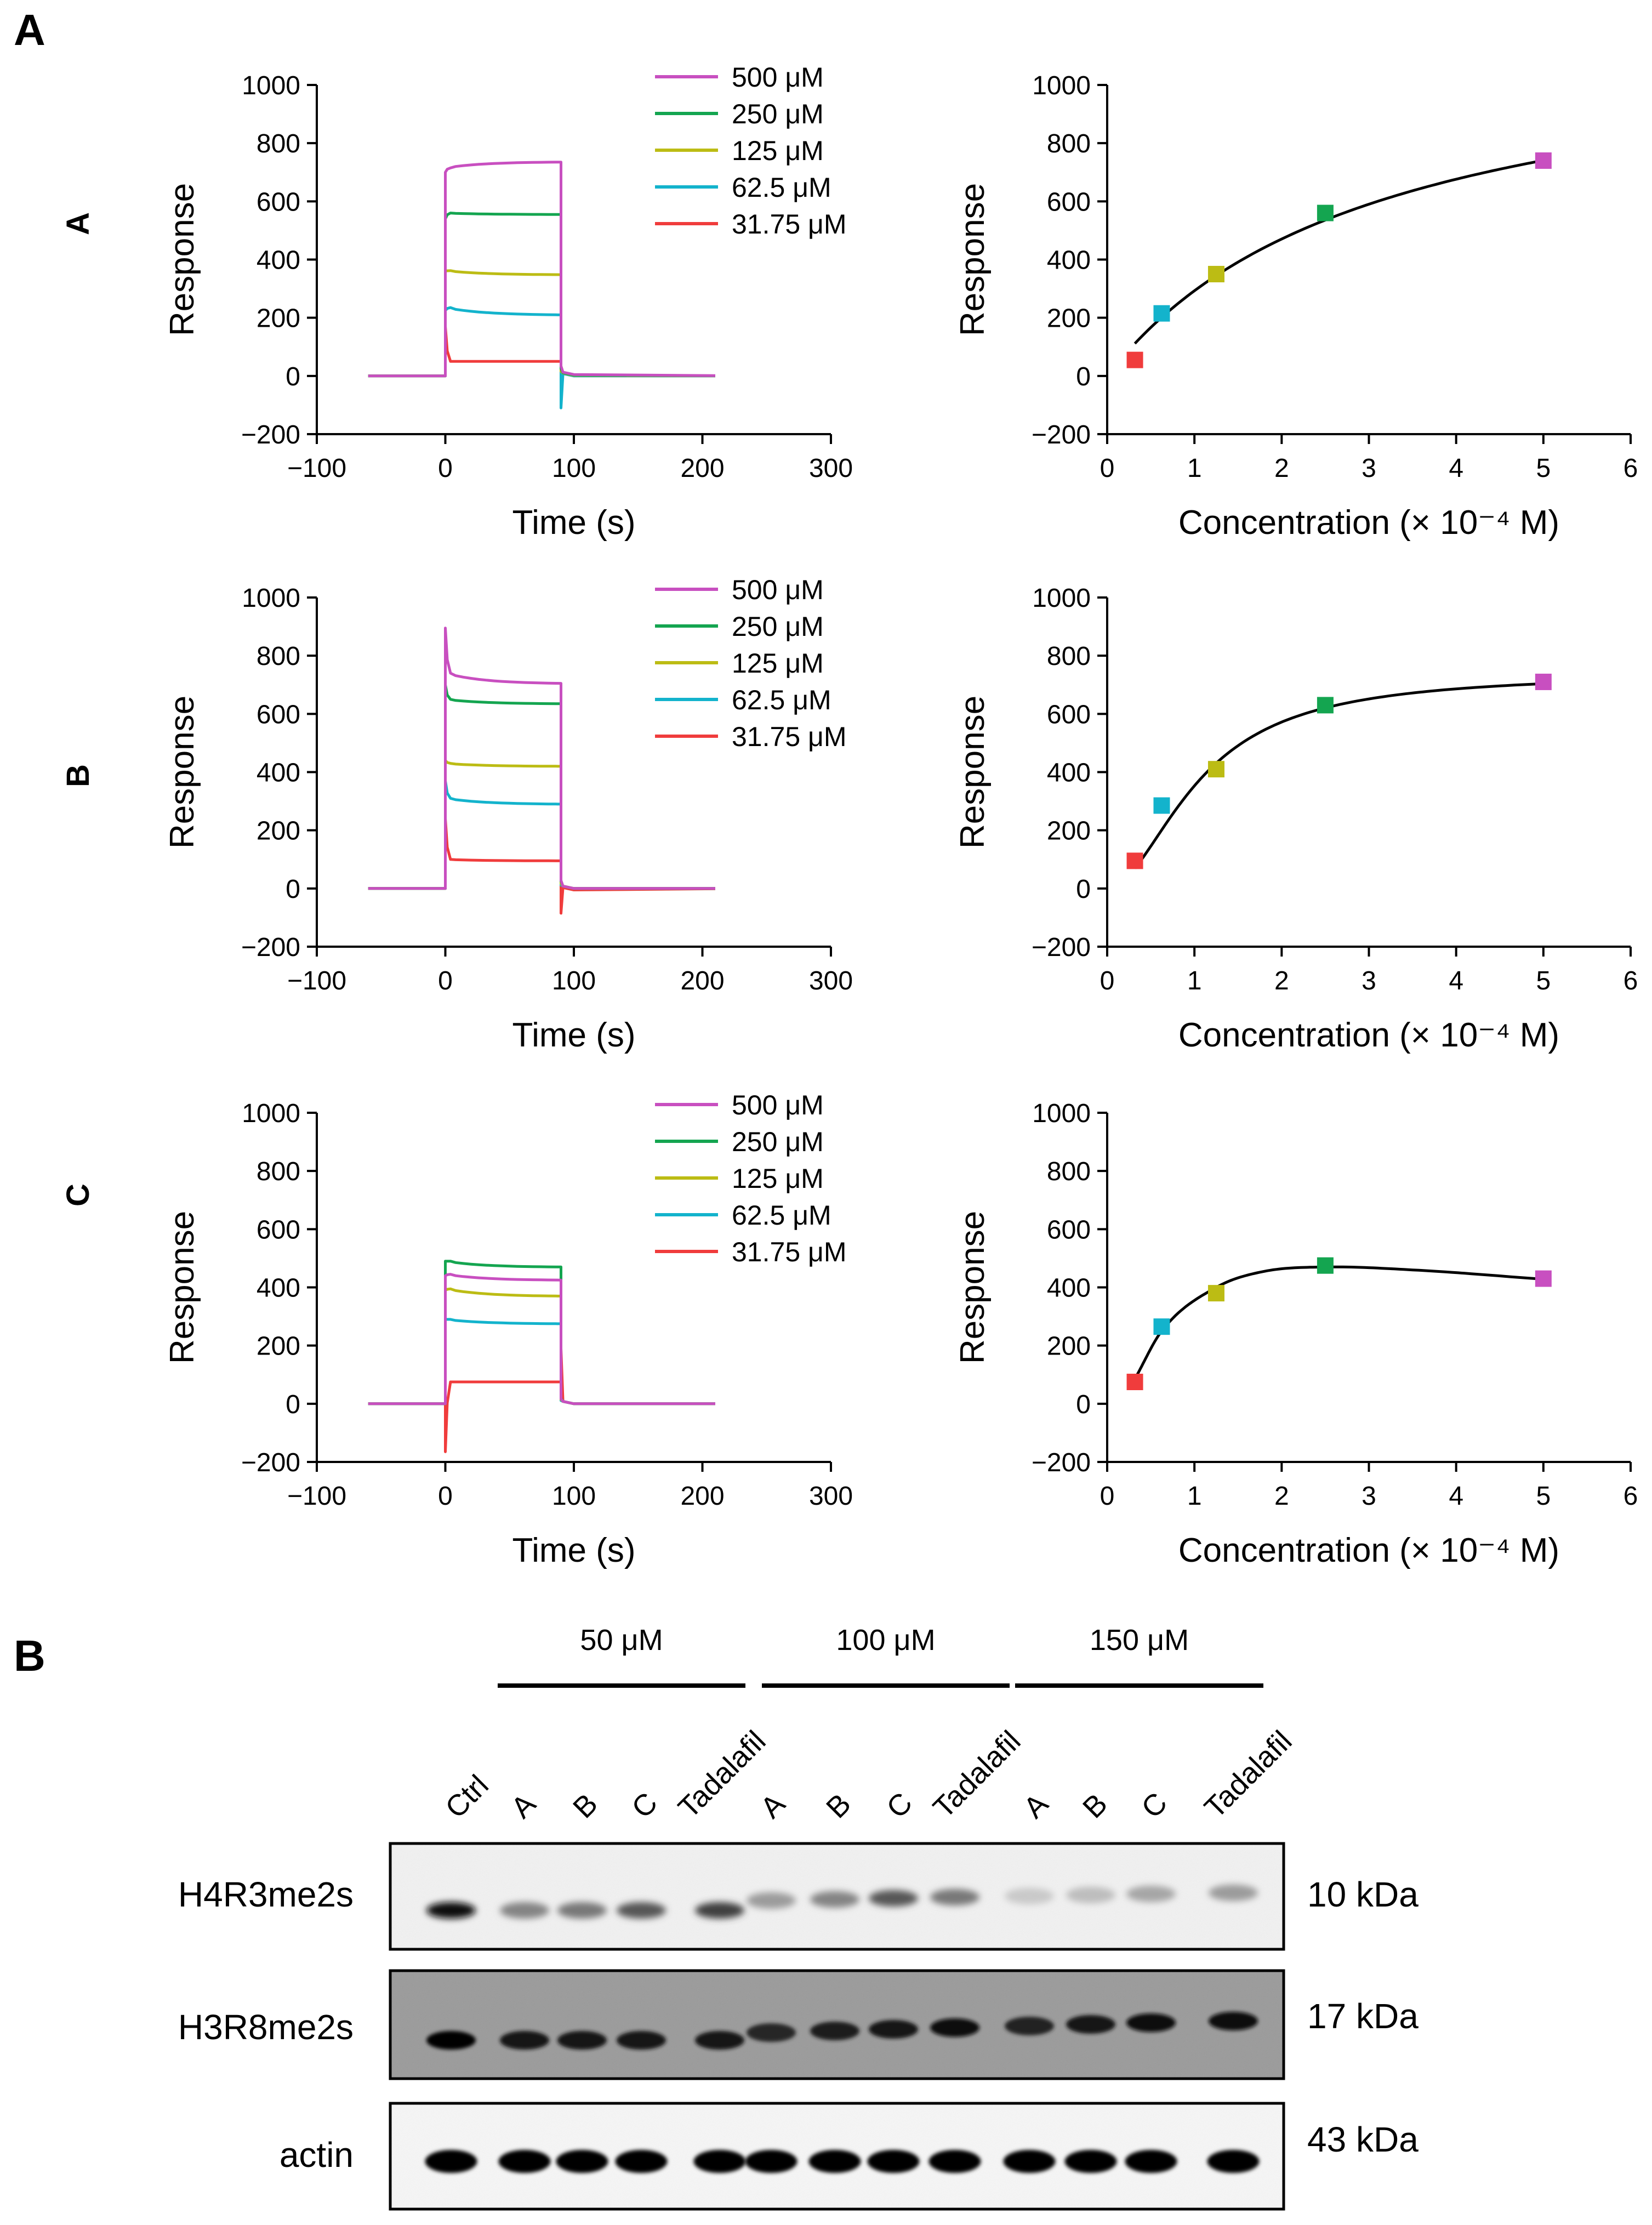  Describe the element at coordinates (778, 150) in the screenshot. I see `legend-label: 125 μM` at that location.